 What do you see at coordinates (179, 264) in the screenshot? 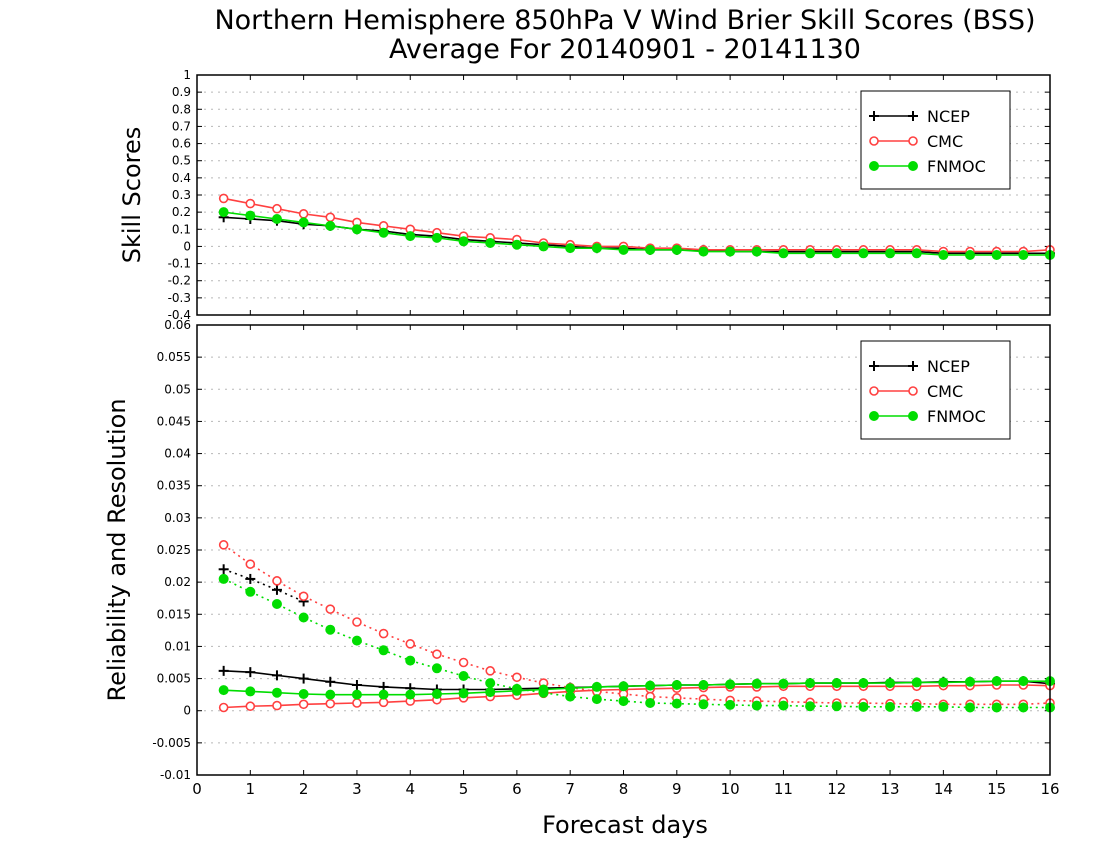
I see `top-y-tick-label: -0.1` at bounding box center [179, 264].